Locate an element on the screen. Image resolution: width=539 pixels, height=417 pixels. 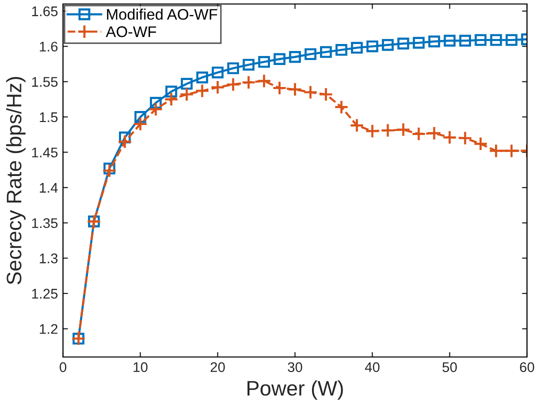
x-tick-label: 30 is located at coordinates (295, 367).